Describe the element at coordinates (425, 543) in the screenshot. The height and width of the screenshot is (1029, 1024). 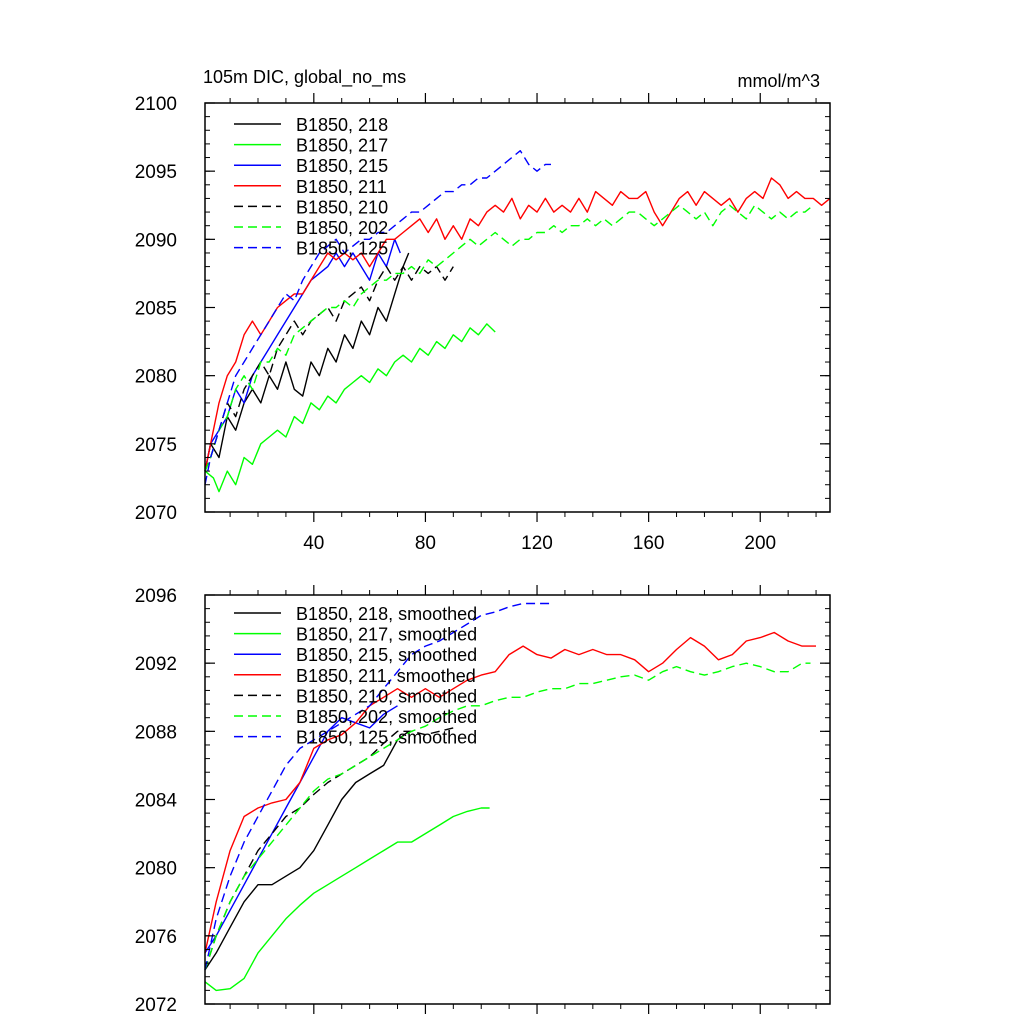
I see `x-tick-label: 80` at that location.